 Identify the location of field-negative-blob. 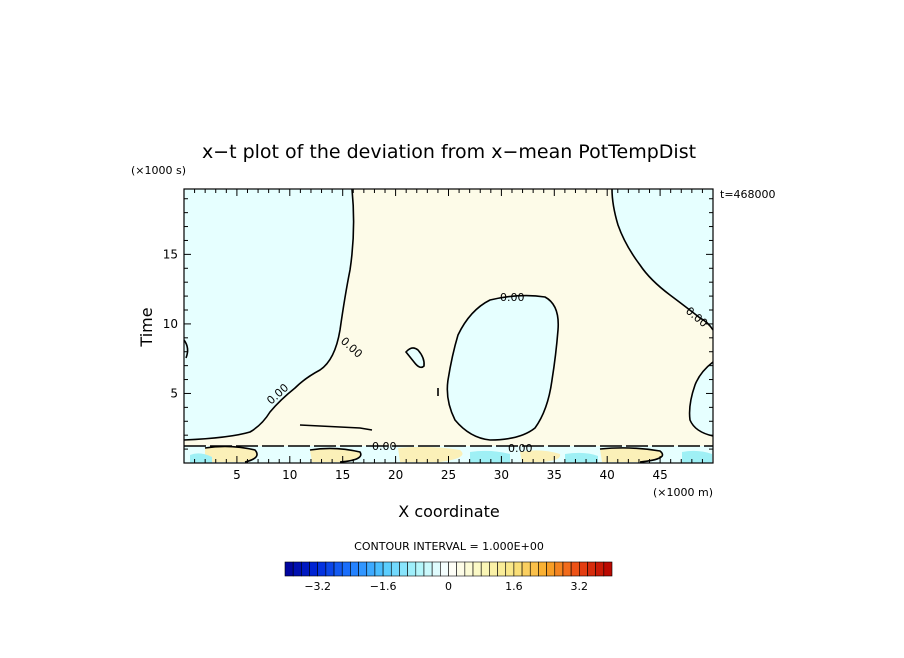
(503, 367).